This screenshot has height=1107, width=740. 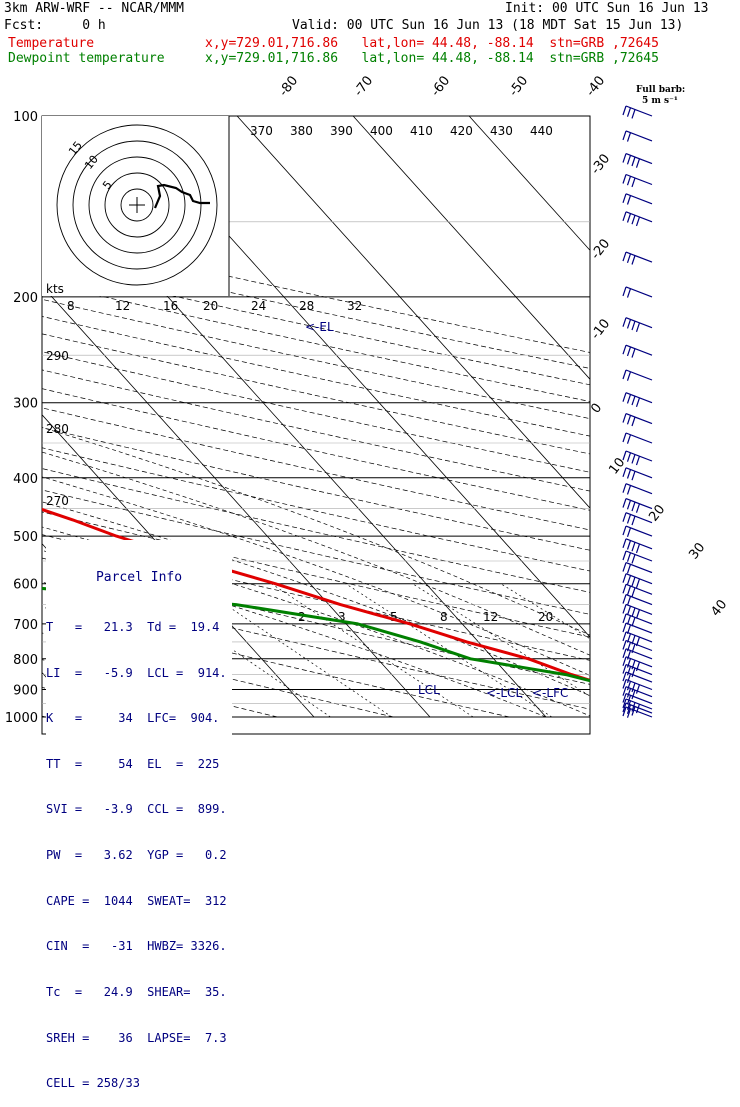 I want to click on parcel-row: LI = -5.9 LCL = 914., so click(x=136, y=672).